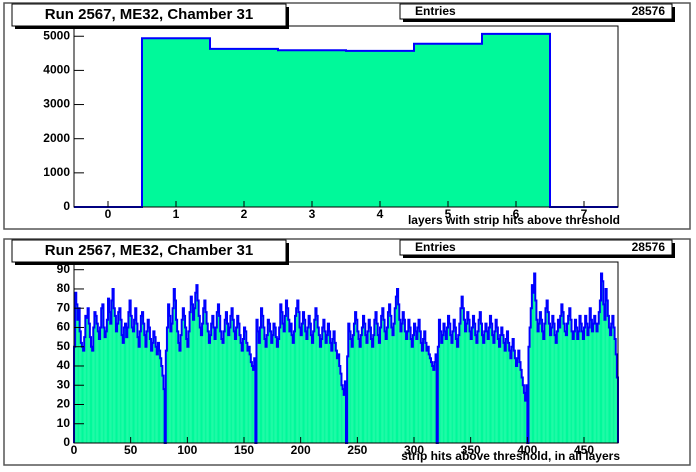 The height and width of the screenshot is (472, 696). Describe the element at coordinates (56, 35) in the screenshot. I see `y-tick-label: 5000` at that location.